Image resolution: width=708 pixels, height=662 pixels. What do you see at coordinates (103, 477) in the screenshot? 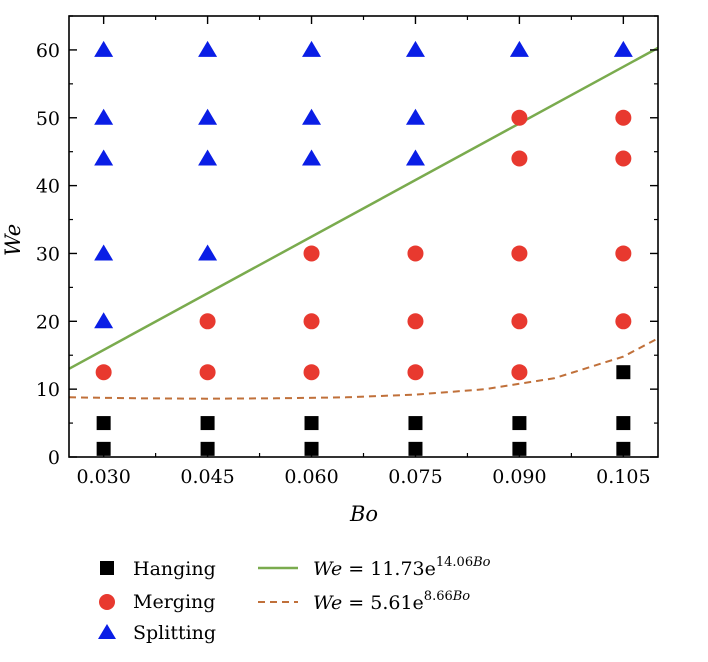
I see `x-tick-label-0.030: 0.030` at bounding box center [103, 477].